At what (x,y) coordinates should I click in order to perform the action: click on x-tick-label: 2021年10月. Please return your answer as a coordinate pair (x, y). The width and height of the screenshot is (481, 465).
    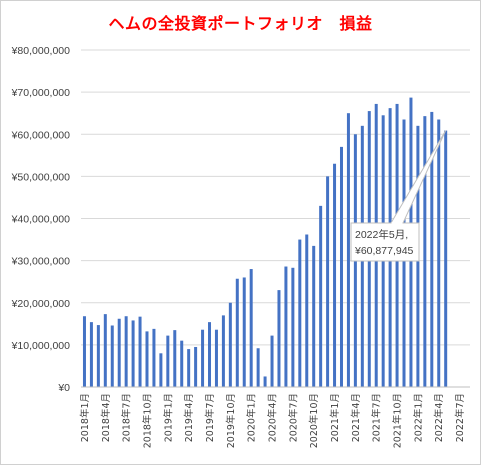
    Looking at the image, I should click on (398, 420).